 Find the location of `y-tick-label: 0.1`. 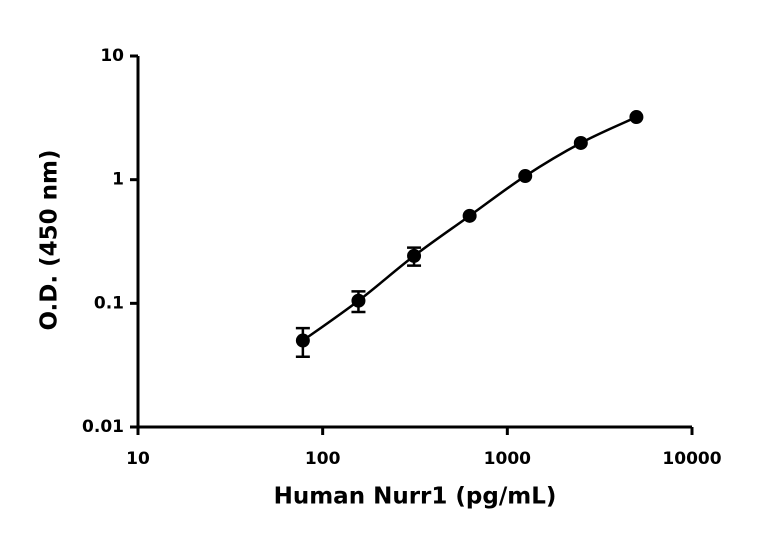

y-tick-label: 0.1 is located at coordinates (109, 303).